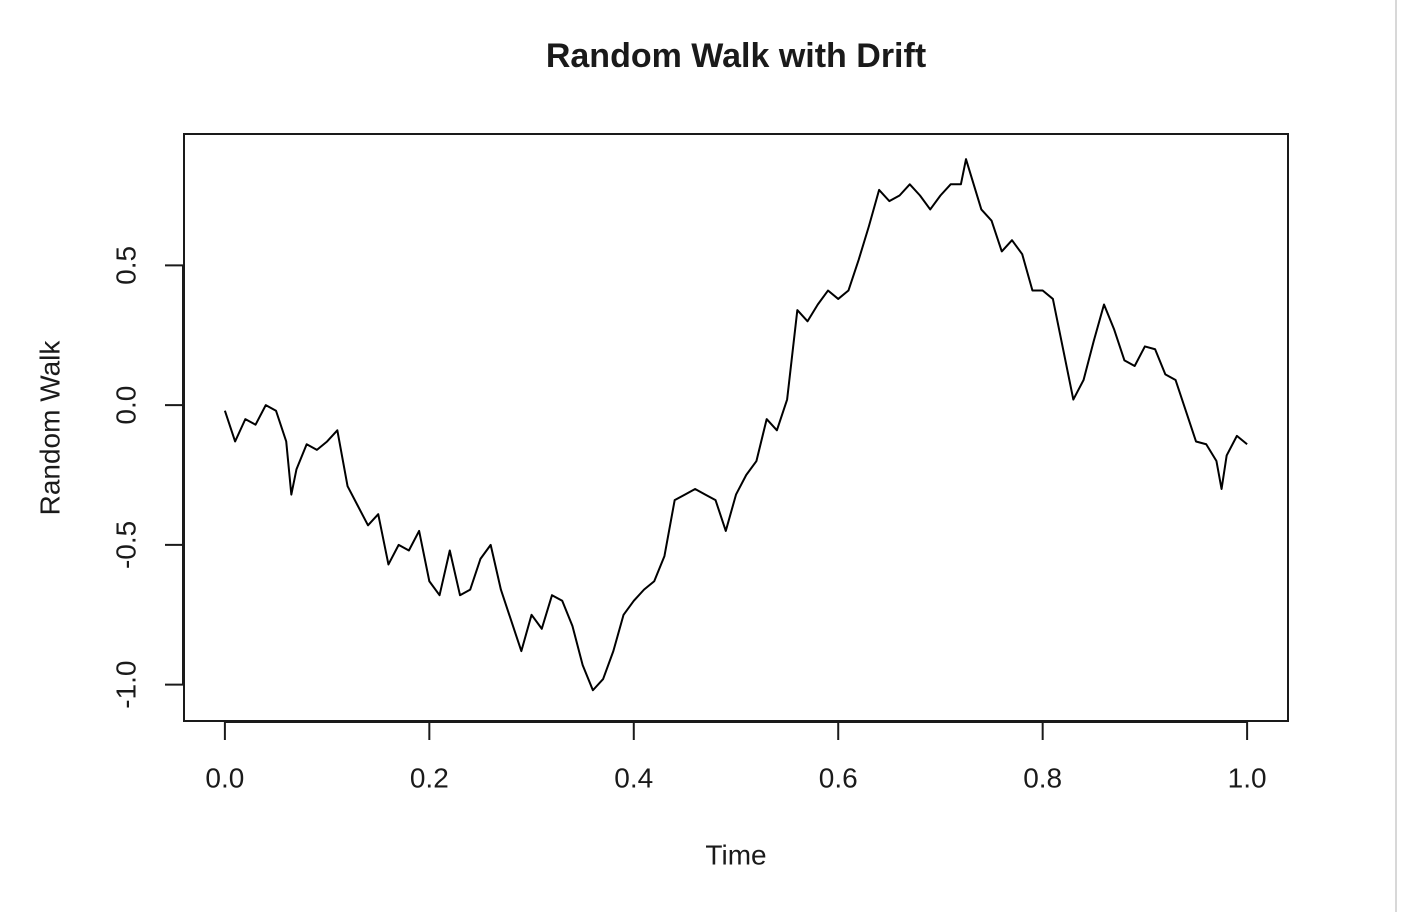  Describe the element at coordinates (1042, 777) in the screenshot. I see `x-tick-label: 0.8` at that location.